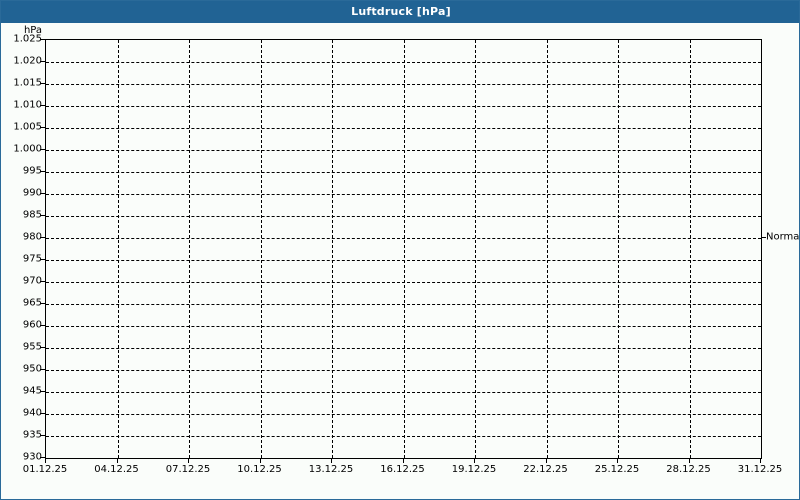 The image size is (800, 500). What do you see at coordinates (783, 237) in the screenshot?
I see `normal-annotation-label: Normal` at bounding box center [783, 237].